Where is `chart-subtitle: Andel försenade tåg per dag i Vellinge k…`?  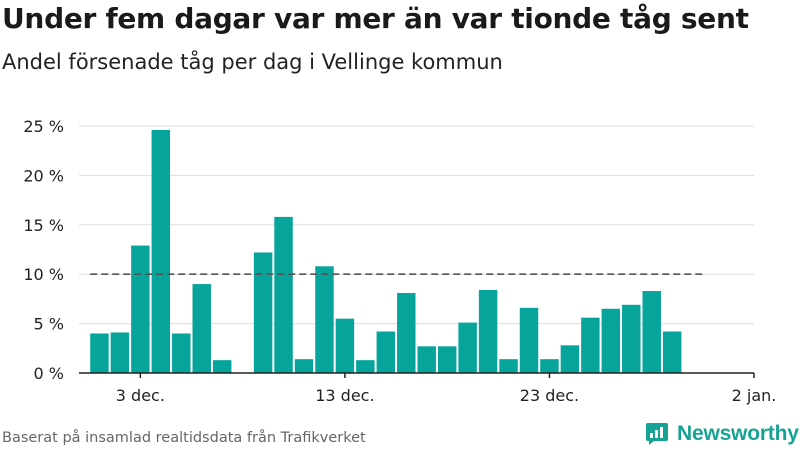 chart-subtitle: Andel försenade tåg per dag i Vellinge k… is located at coordinates (252, 62).